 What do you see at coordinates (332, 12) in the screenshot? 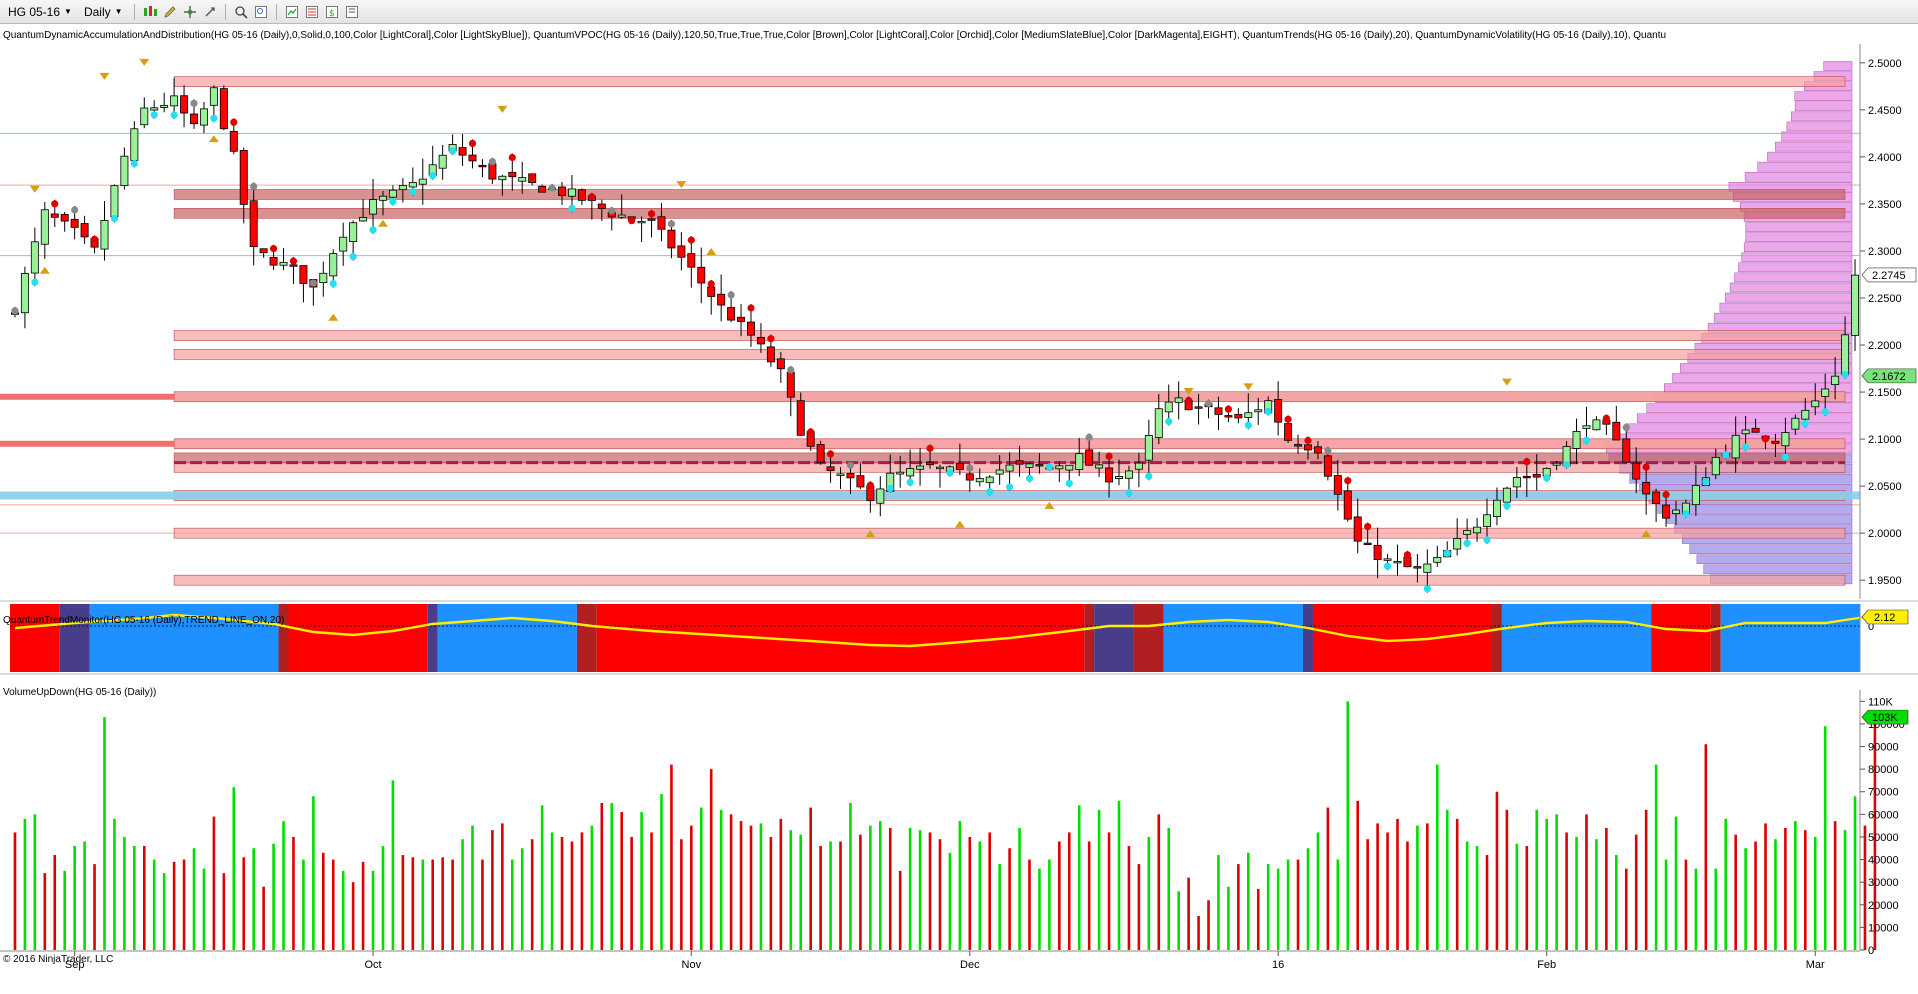
I see `indicator-icon: $` at bounding box center [332, 12].